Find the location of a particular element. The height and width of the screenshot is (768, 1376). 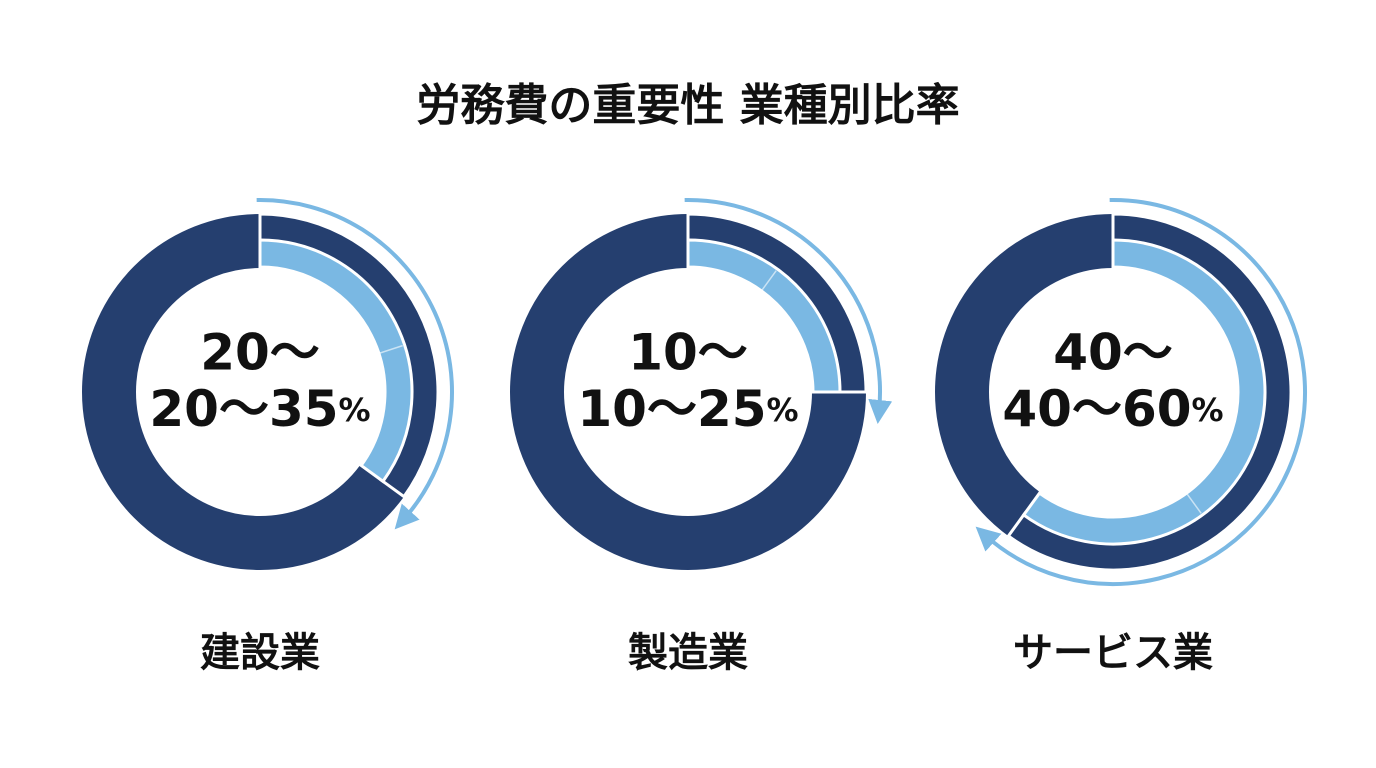

center-label-line2: 10〜25% is located at coordinates (687, 409).